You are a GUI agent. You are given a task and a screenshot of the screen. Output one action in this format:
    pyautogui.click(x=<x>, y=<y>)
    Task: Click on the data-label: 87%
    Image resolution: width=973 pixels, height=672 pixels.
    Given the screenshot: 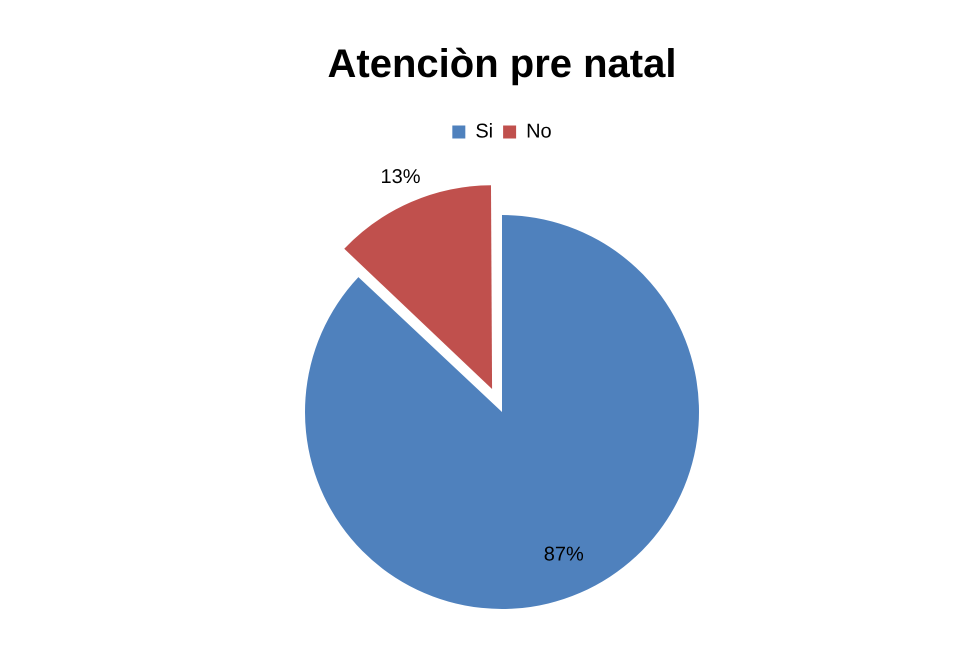 What is the action you would take?
    pyautogui.click(x=564, y=554)
    